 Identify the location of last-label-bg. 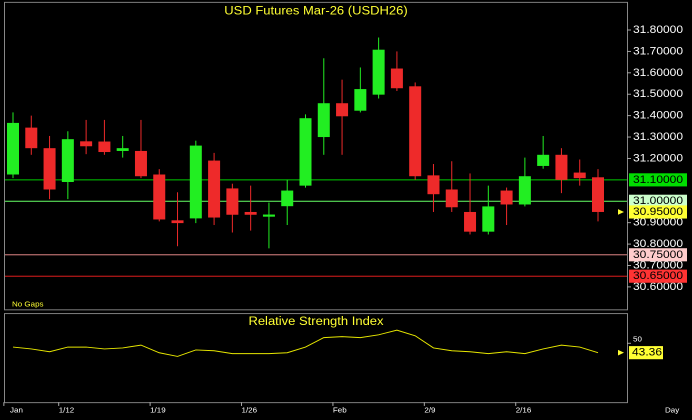
(658, 212).